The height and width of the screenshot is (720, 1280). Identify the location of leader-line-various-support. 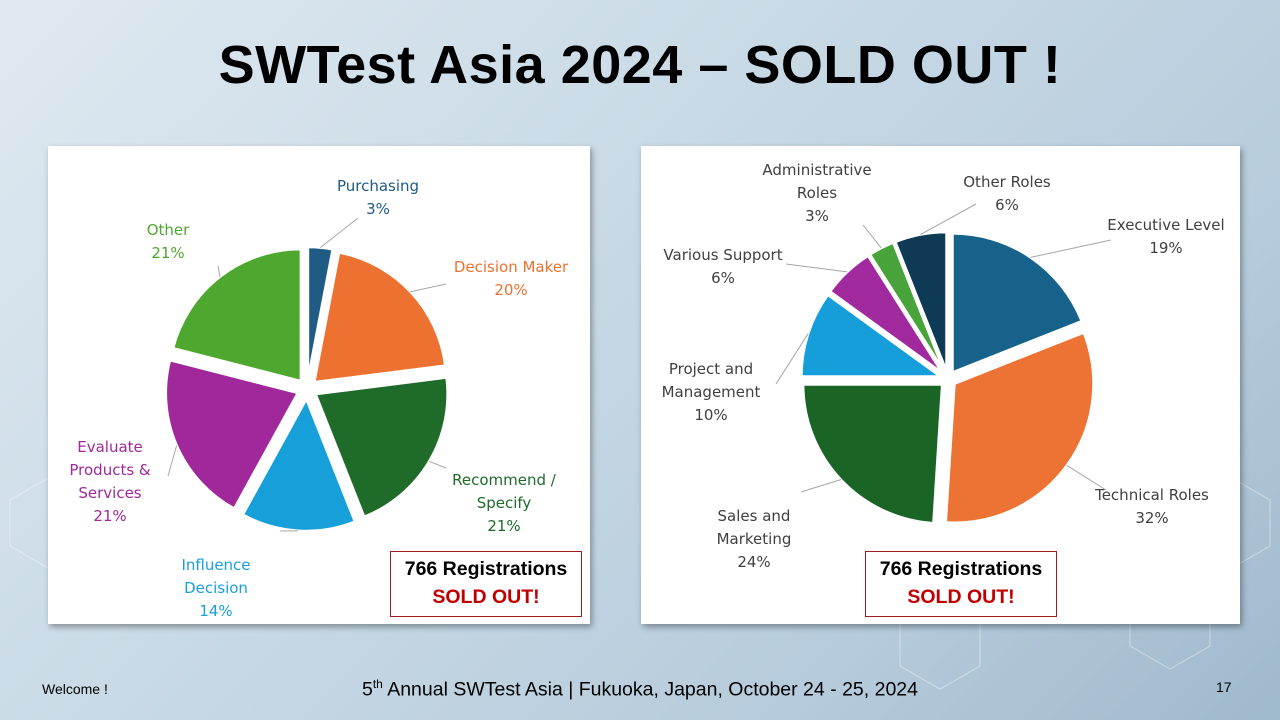
(816, 268).